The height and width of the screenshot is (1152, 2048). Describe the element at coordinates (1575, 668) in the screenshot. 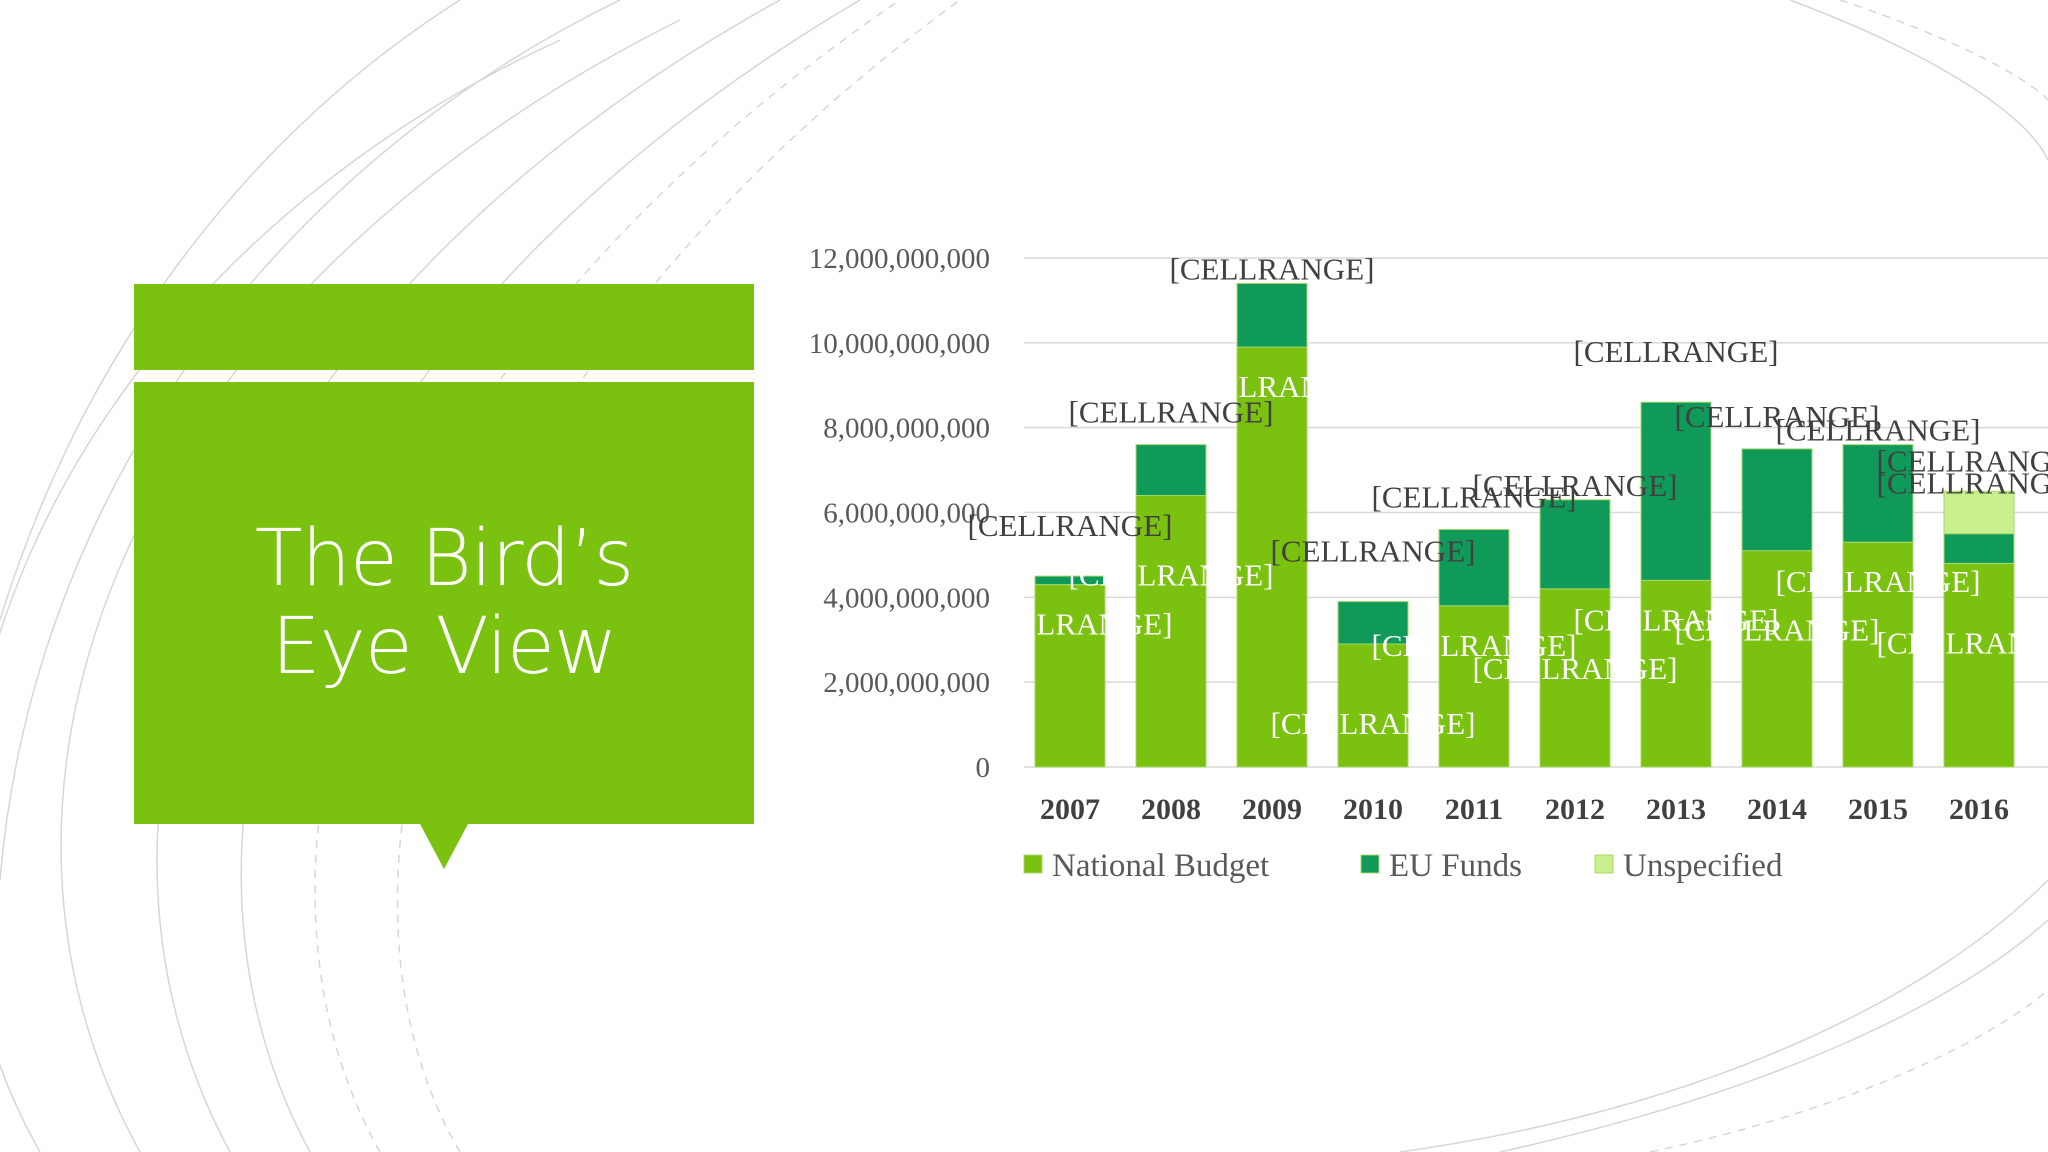

I see `data-label-national-budget-2012: [CELLRANGE]` at that location.